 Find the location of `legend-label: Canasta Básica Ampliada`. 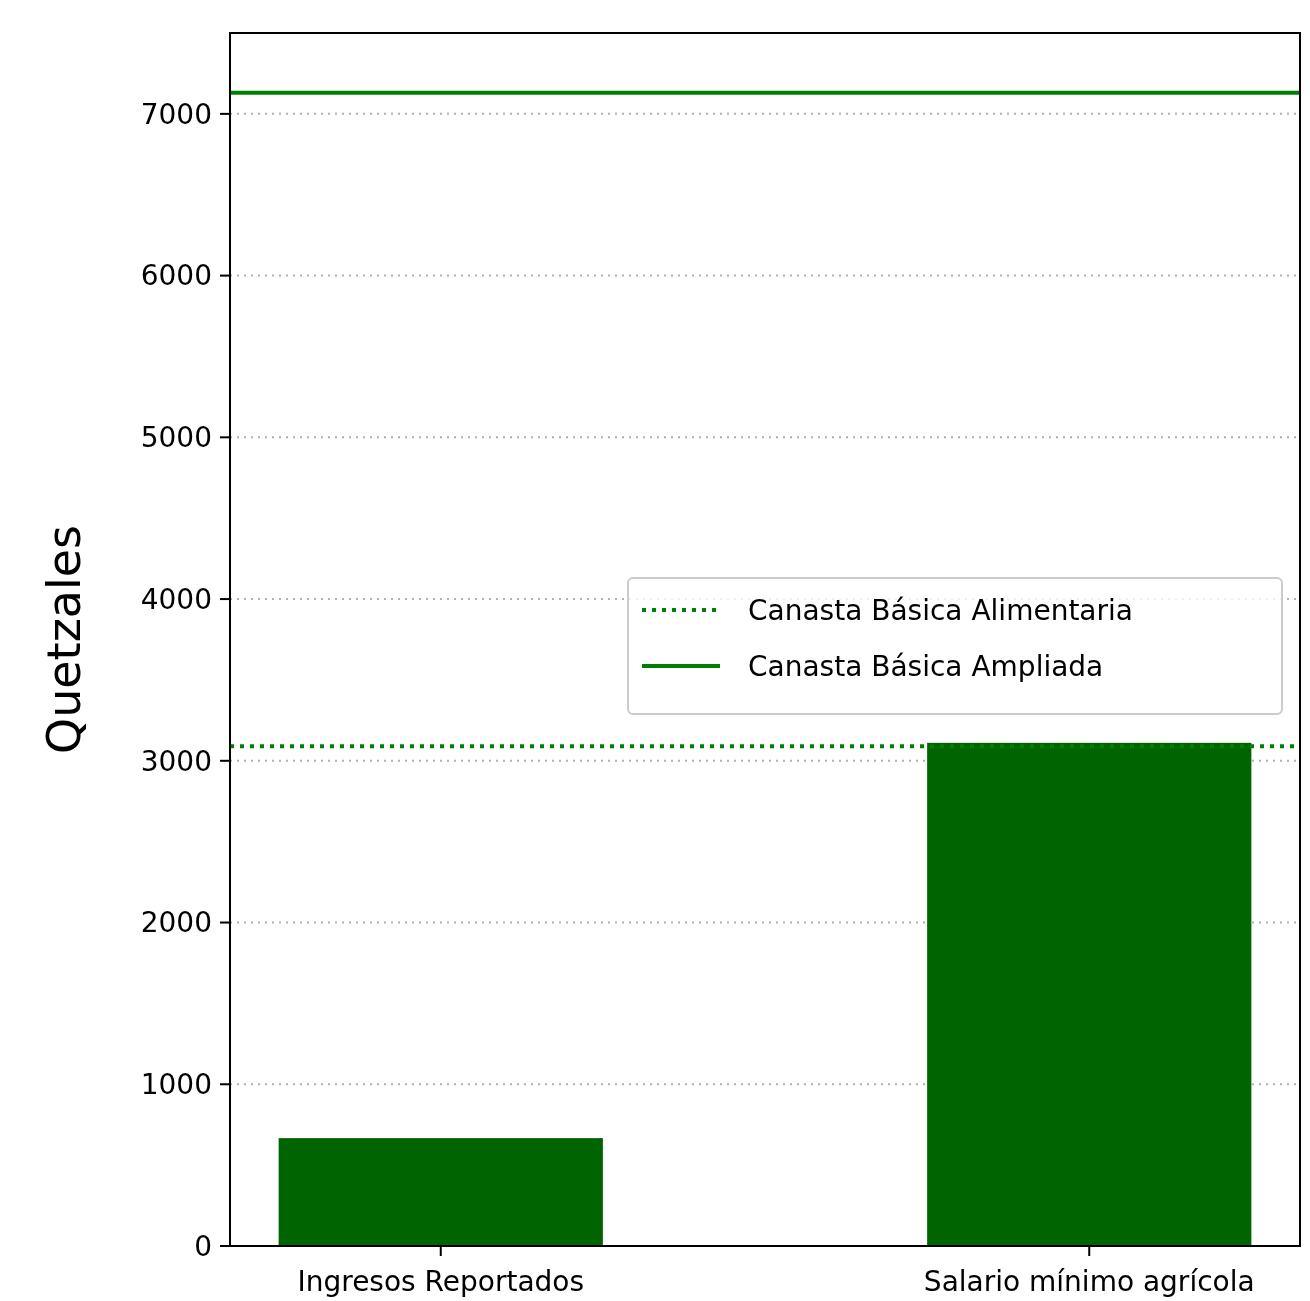

legend-label: Canasta Básica Ampliada is located at coordinates (926, 666).